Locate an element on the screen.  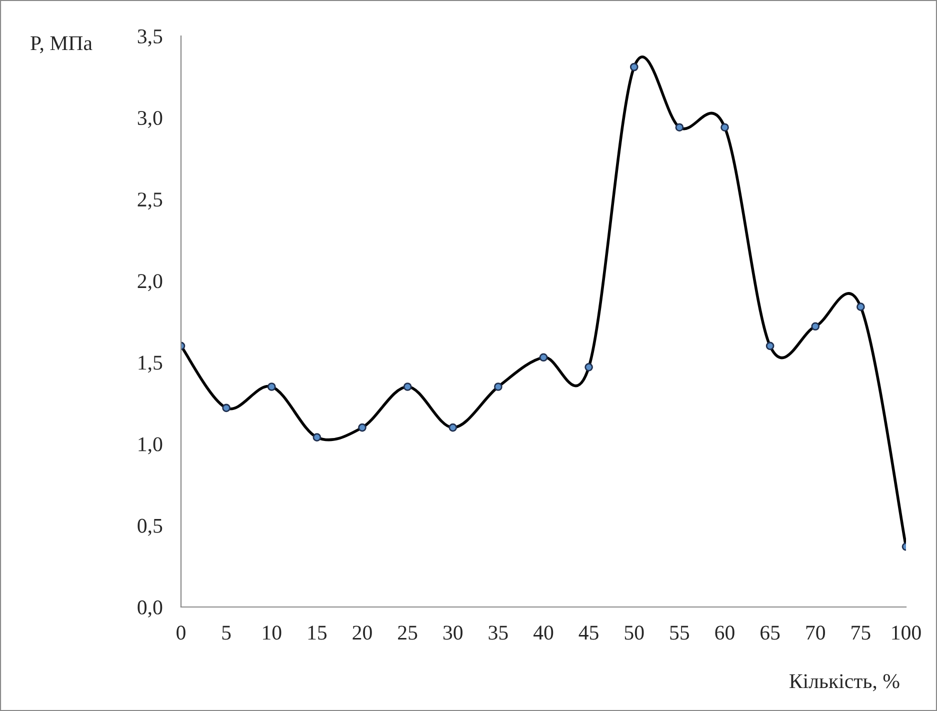
x-tick-label: 55 is located at coordinates (680, 633).